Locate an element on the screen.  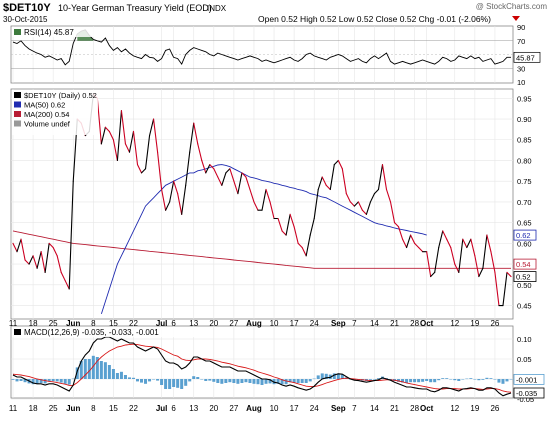
x-tick-label: 25 is located at coordinates (53, 323).